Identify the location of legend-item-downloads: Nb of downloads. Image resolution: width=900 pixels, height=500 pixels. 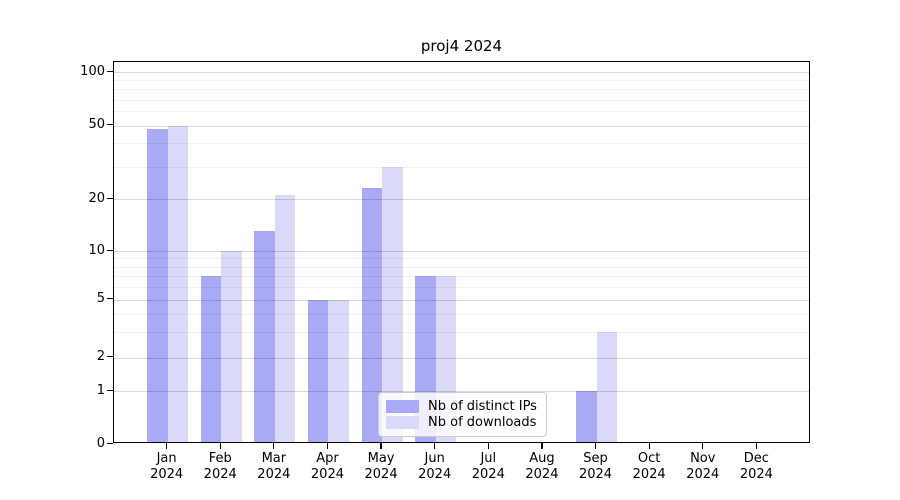
(462, 422).